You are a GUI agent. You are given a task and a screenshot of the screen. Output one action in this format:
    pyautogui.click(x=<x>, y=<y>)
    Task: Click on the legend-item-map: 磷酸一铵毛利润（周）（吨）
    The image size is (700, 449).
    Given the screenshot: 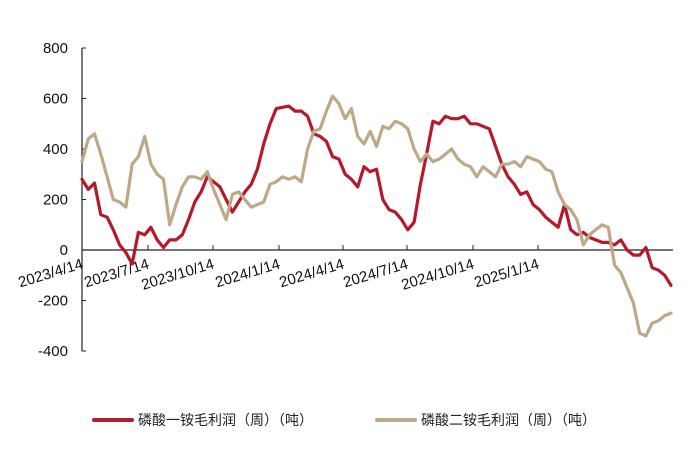 What is the action you would take?
    pyautogui.click(x=202, y=420)
    